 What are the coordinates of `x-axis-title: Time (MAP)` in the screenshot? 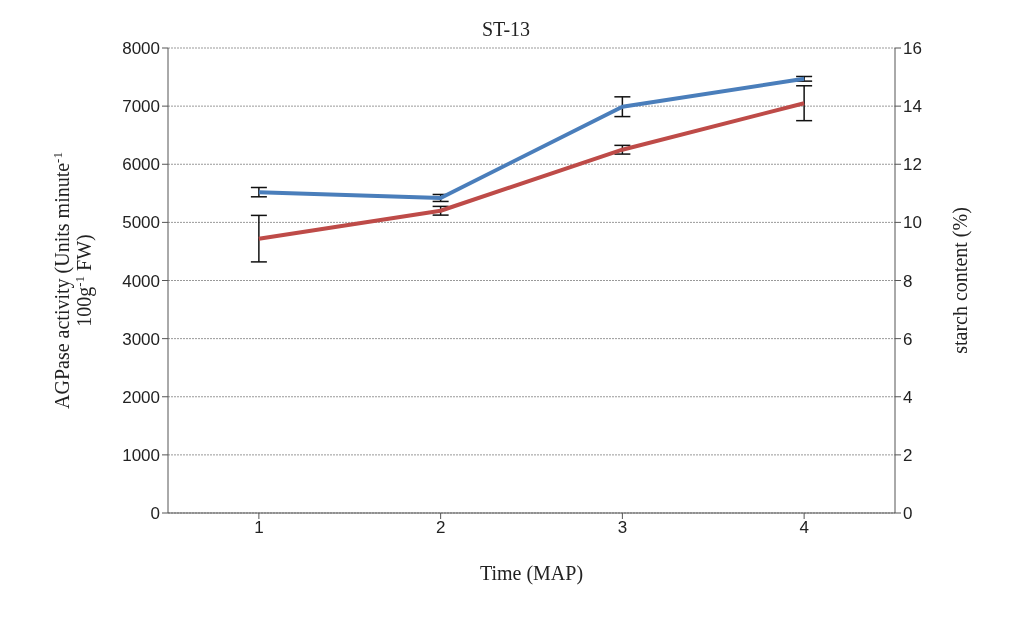 It's located at (531, 573).